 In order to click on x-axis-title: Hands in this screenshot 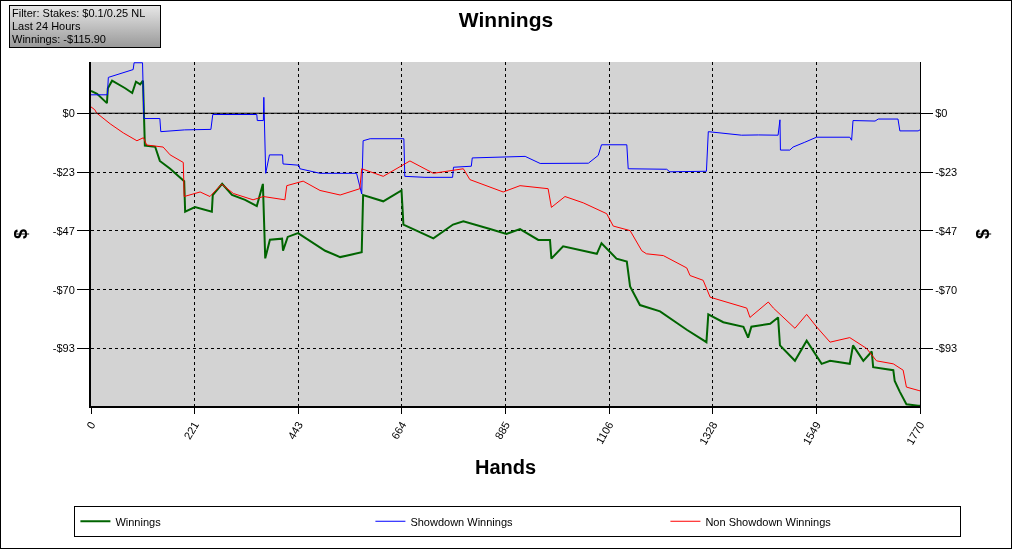, I will do `click(505, 466)`.